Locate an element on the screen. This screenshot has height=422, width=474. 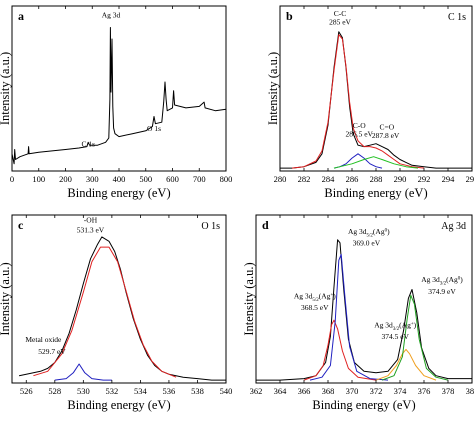
panel-letter: b is located at coordinates (289, 16).